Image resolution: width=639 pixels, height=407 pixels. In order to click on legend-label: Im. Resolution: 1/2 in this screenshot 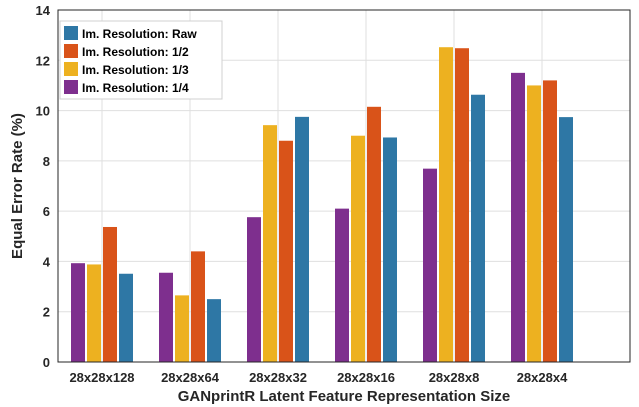, I will do `click(135, 52)`.